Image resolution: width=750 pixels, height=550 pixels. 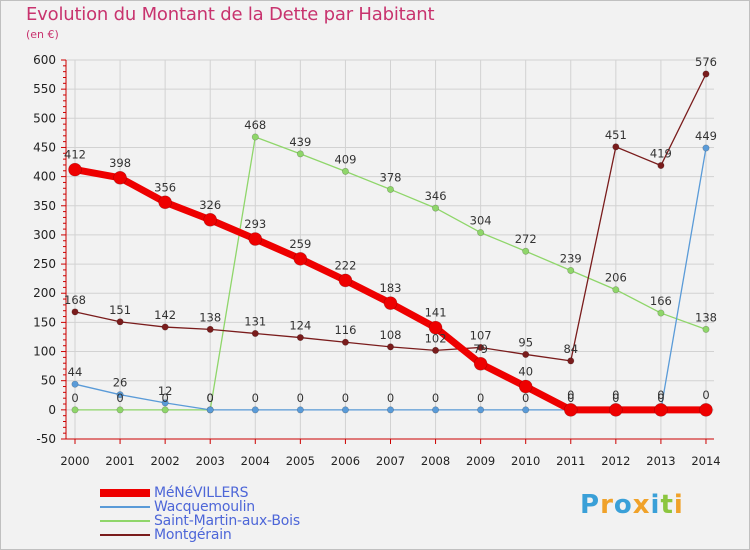 I want to click on y-tick-label: 350, so click(x=44, y=206).